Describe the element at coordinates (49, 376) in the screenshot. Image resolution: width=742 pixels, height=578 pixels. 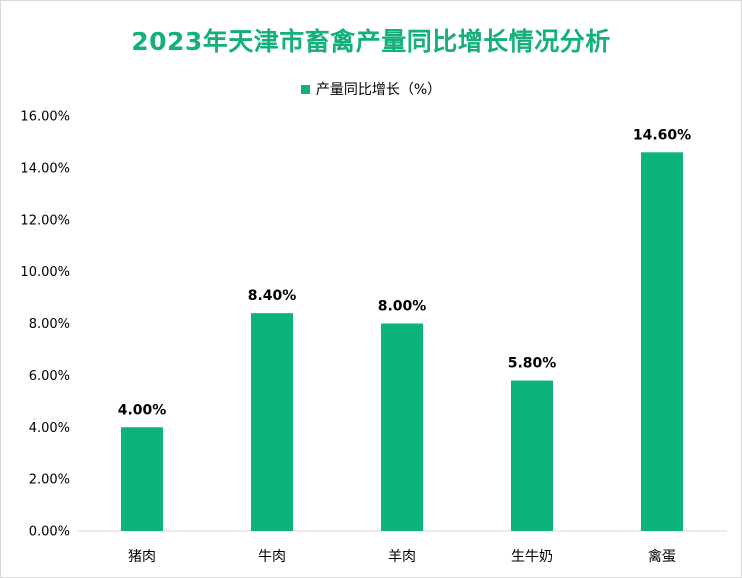
I see `y-tick-label: 6.00%` at that location.